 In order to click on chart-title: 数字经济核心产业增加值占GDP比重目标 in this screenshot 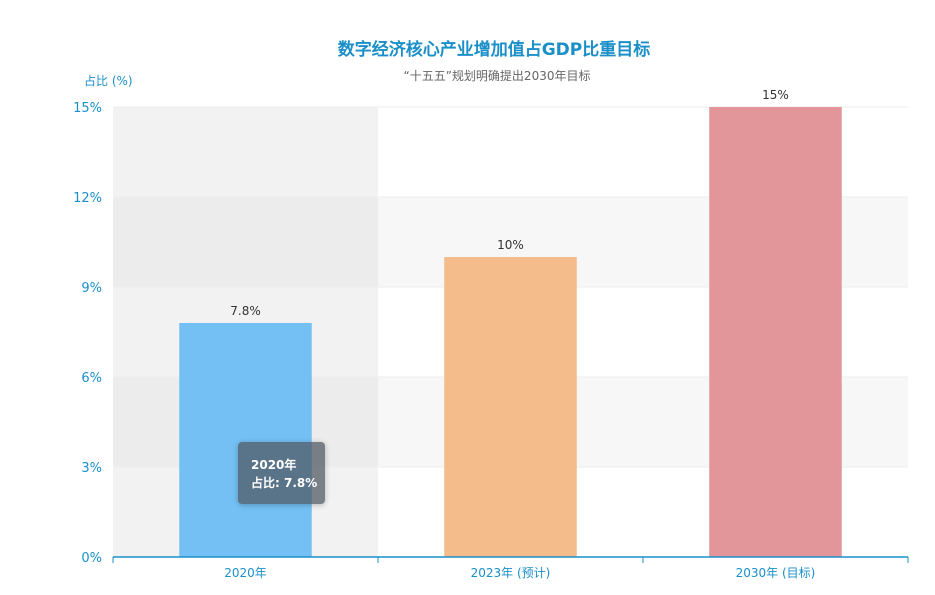, I will do `click(494, 49)`.